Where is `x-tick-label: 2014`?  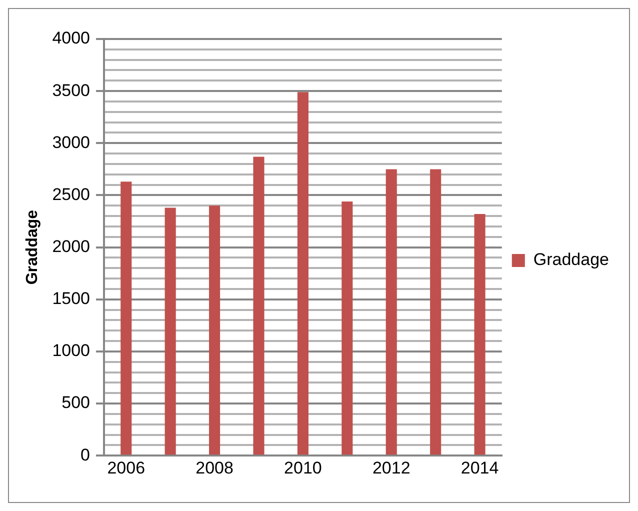
x-tick-label: 2014 is located at coordinates (479, 468).